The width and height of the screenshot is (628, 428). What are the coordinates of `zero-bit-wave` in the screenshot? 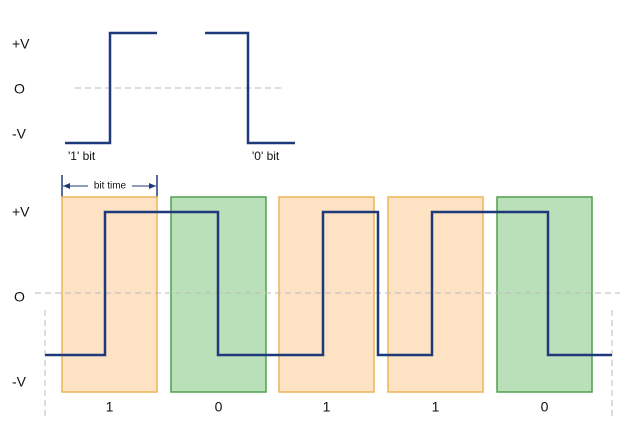 It's located at (250, 88).